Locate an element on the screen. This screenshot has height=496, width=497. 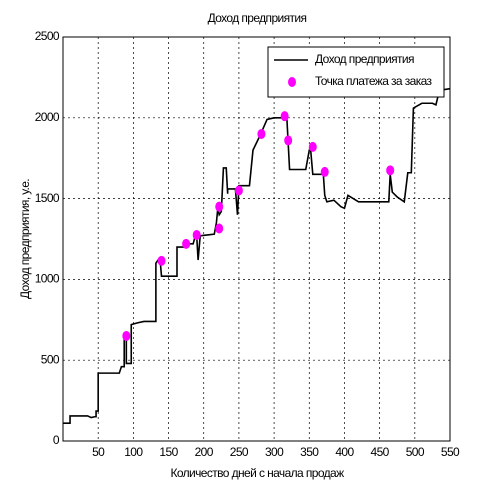
legend-label: Доход предприятия is located at coordinates (364, 59).